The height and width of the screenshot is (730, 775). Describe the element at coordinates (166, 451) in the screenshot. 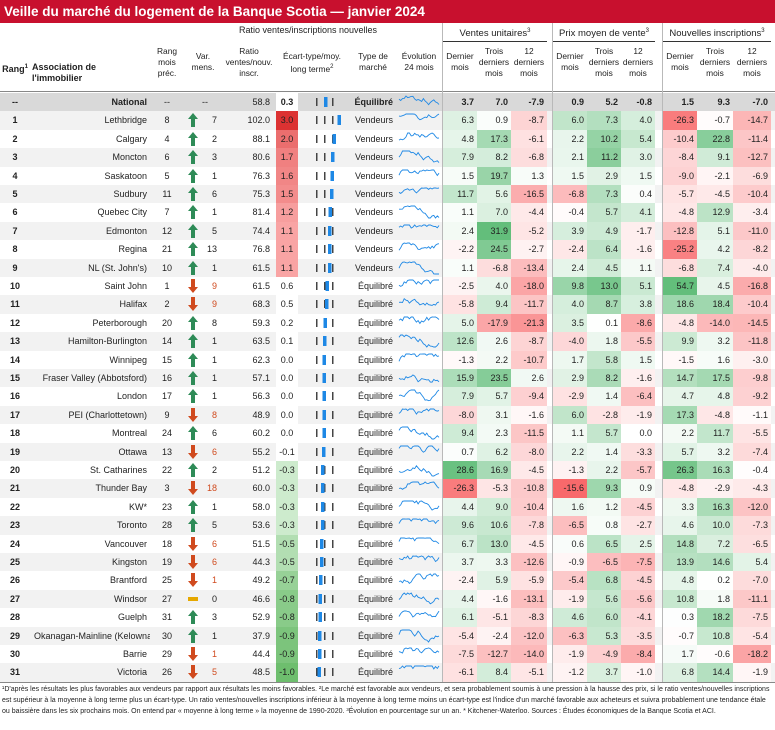

I see `prev-rank-cell: 13` at that location.